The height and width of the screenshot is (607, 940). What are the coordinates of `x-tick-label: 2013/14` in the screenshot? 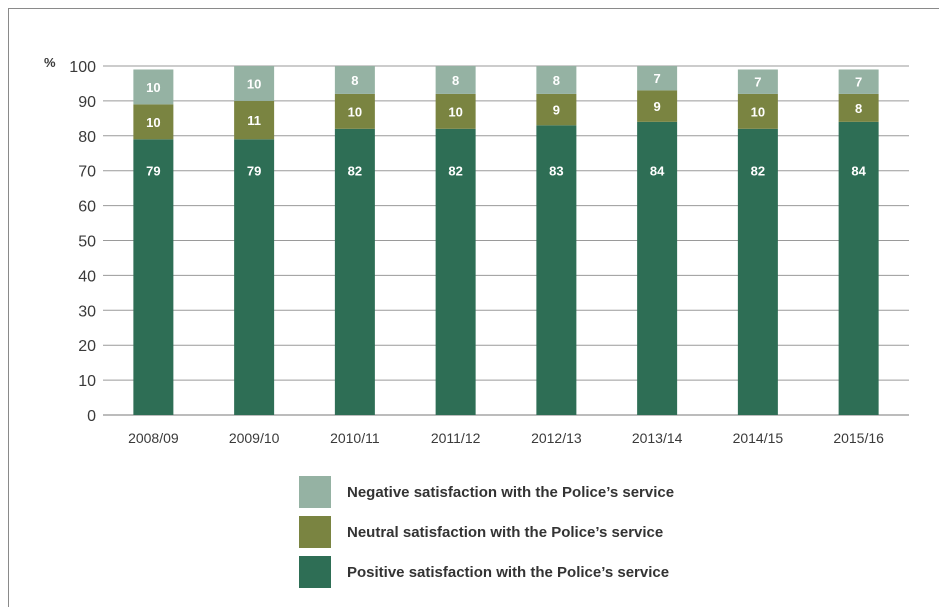 It's located at (657, 438).